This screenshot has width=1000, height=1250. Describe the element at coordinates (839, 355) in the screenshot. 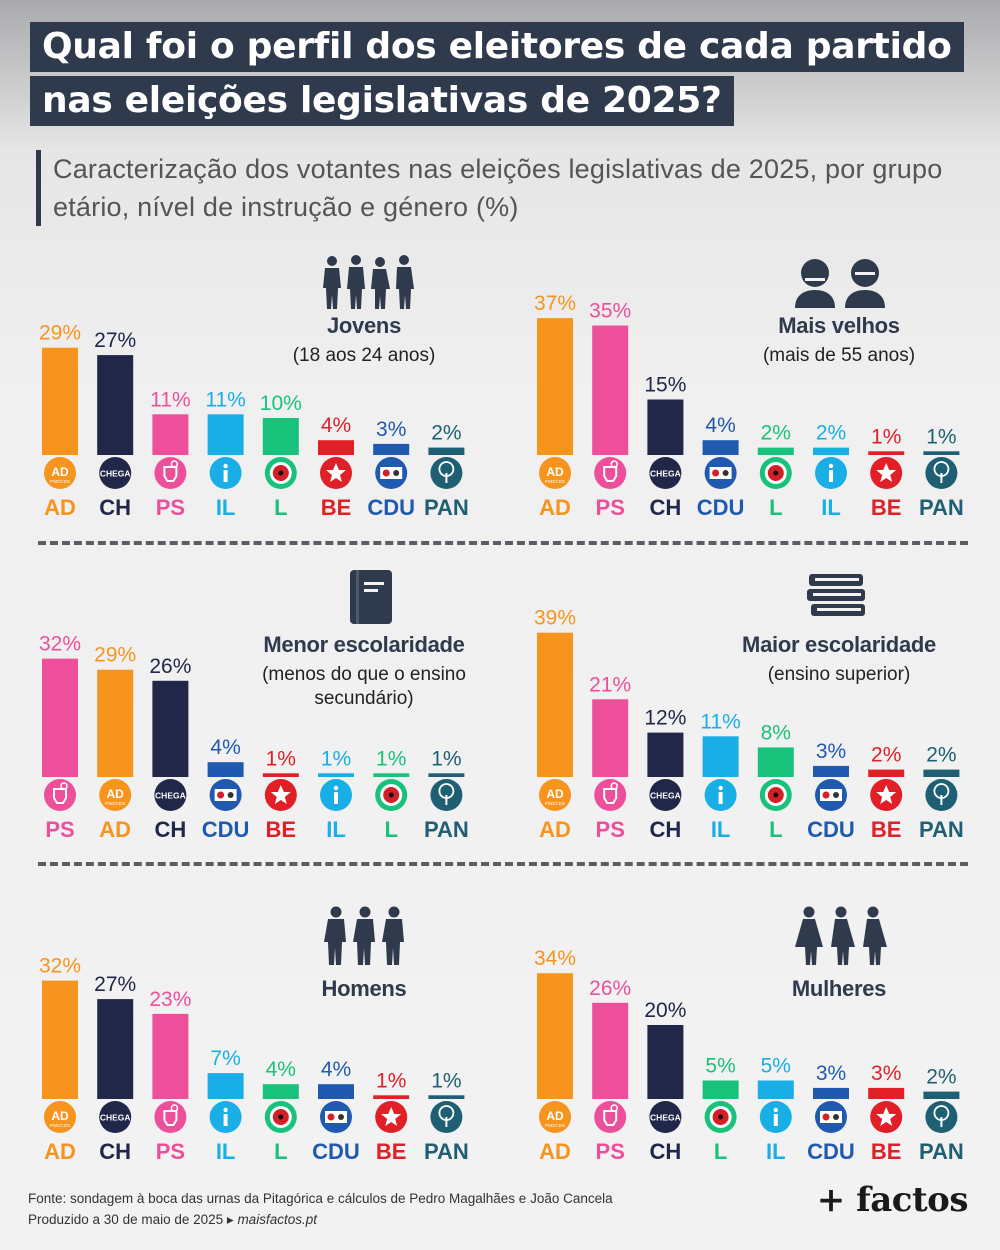

I see `panel-subtitle: (mais de 55 anos)` at that location.